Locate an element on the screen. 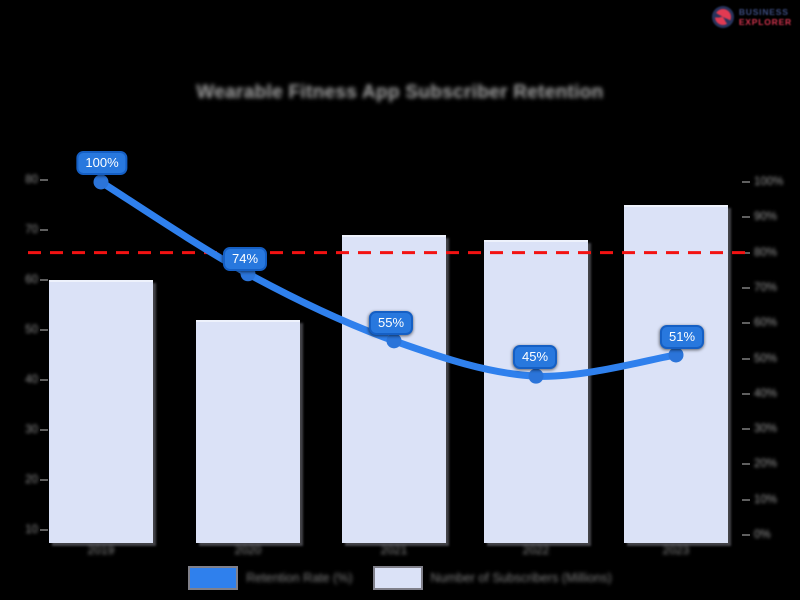 This screenshot has width=800, height=600. value-callout: 51% is located at coordinates (682, 336).